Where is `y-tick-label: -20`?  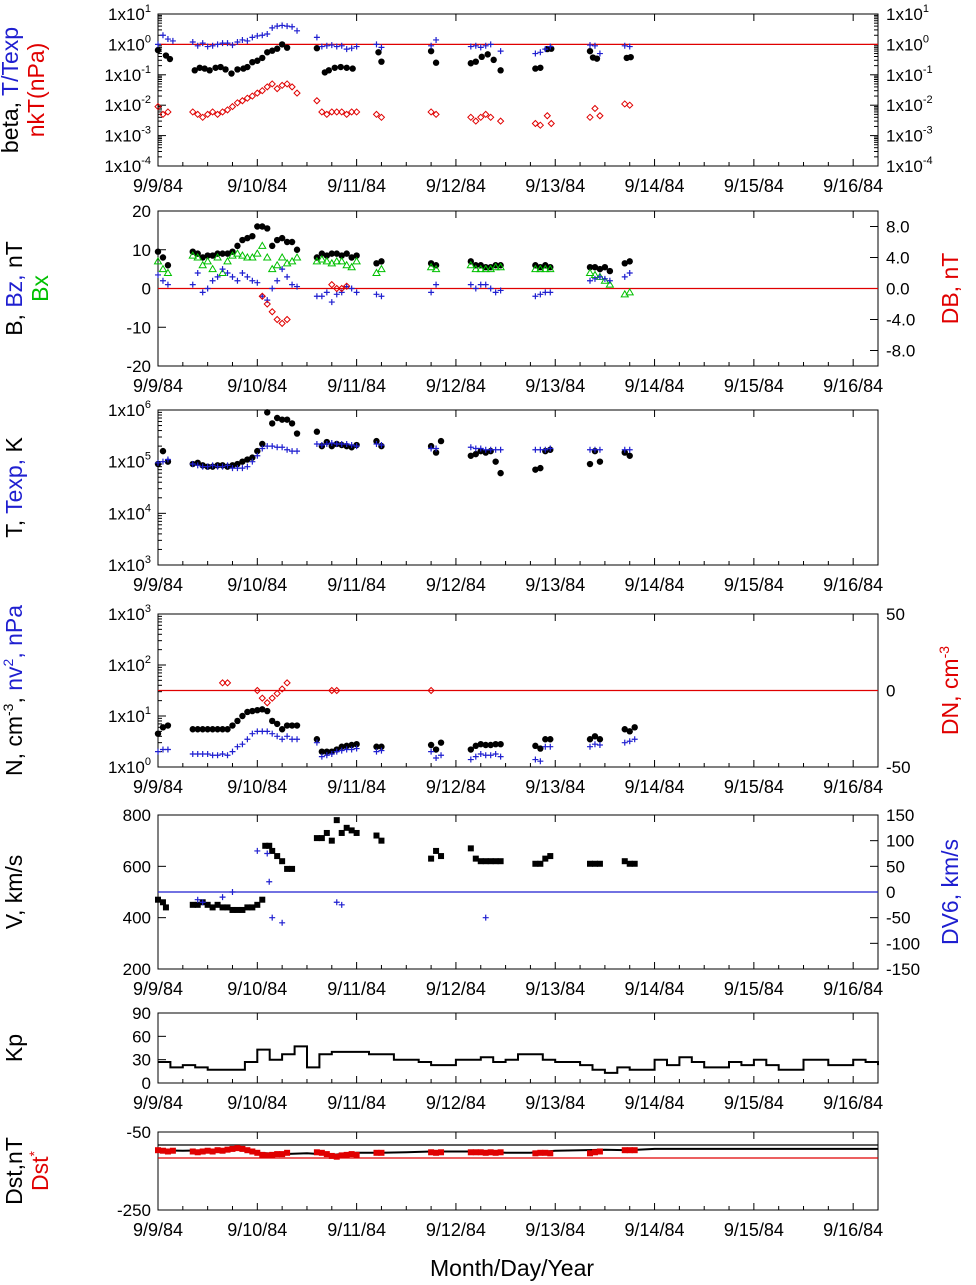 y-tick-label: -20 is located at coordinates (138, 366).